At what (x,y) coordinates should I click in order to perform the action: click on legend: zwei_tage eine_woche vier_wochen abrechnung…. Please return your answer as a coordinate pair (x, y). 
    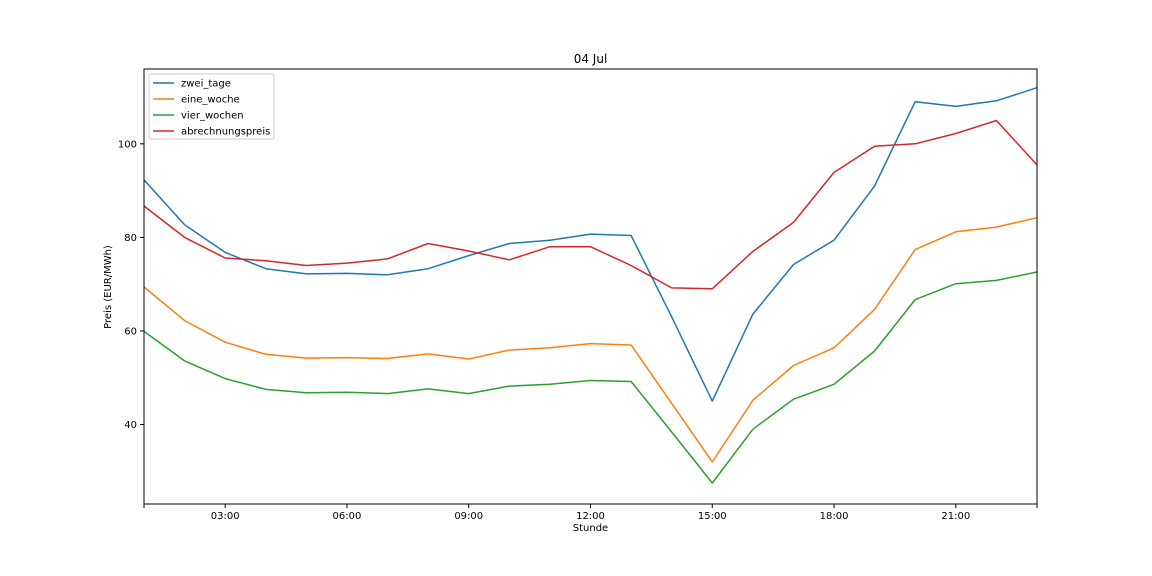
    Looking at the image, I should click on (211, 106).